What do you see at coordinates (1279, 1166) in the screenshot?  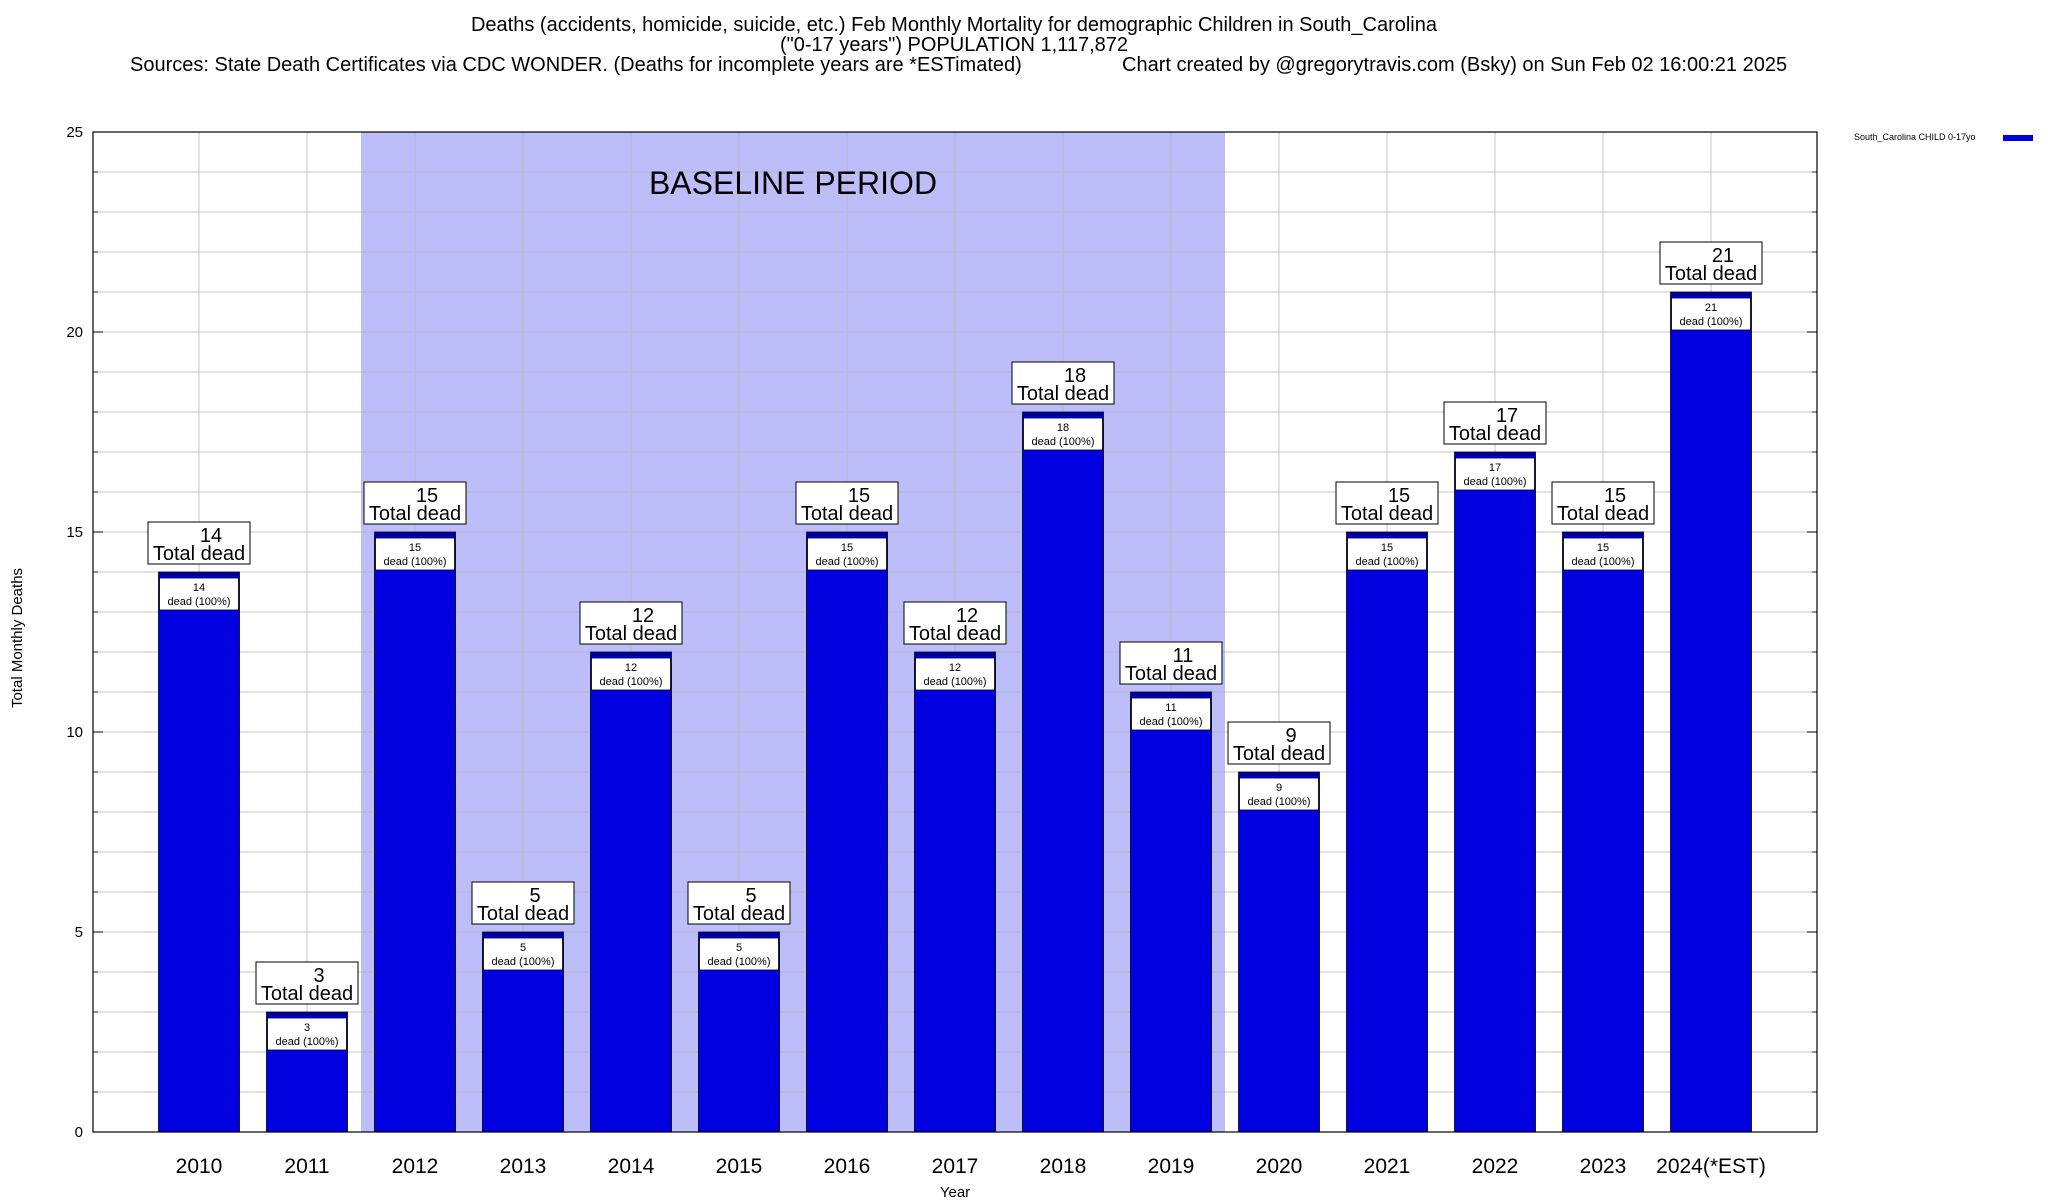 I see `x-tick-label: 2020` at bounding box center [1279, 1166].